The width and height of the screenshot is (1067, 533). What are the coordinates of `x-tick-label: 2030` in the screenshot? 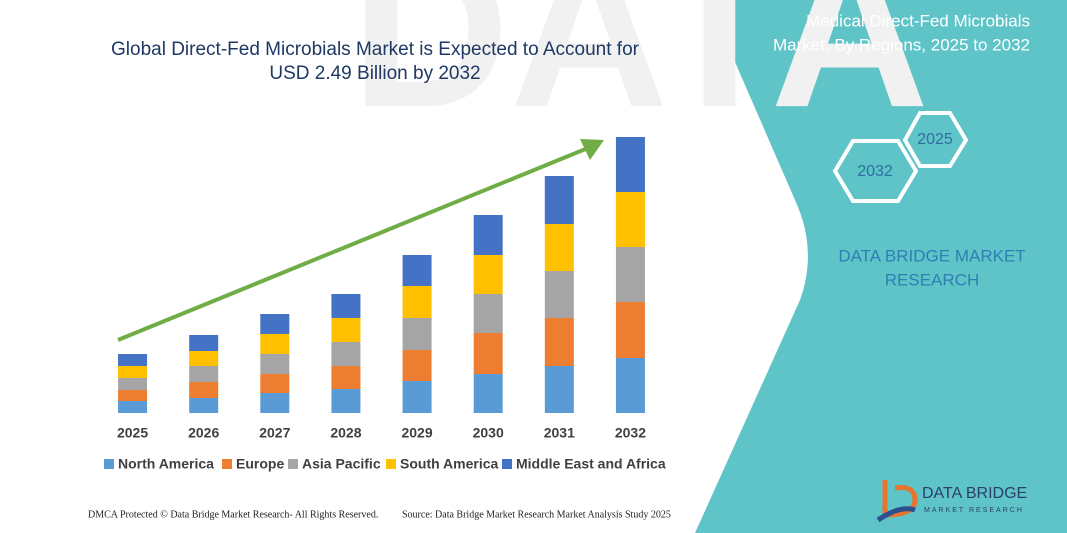 It's located at (488, 433).